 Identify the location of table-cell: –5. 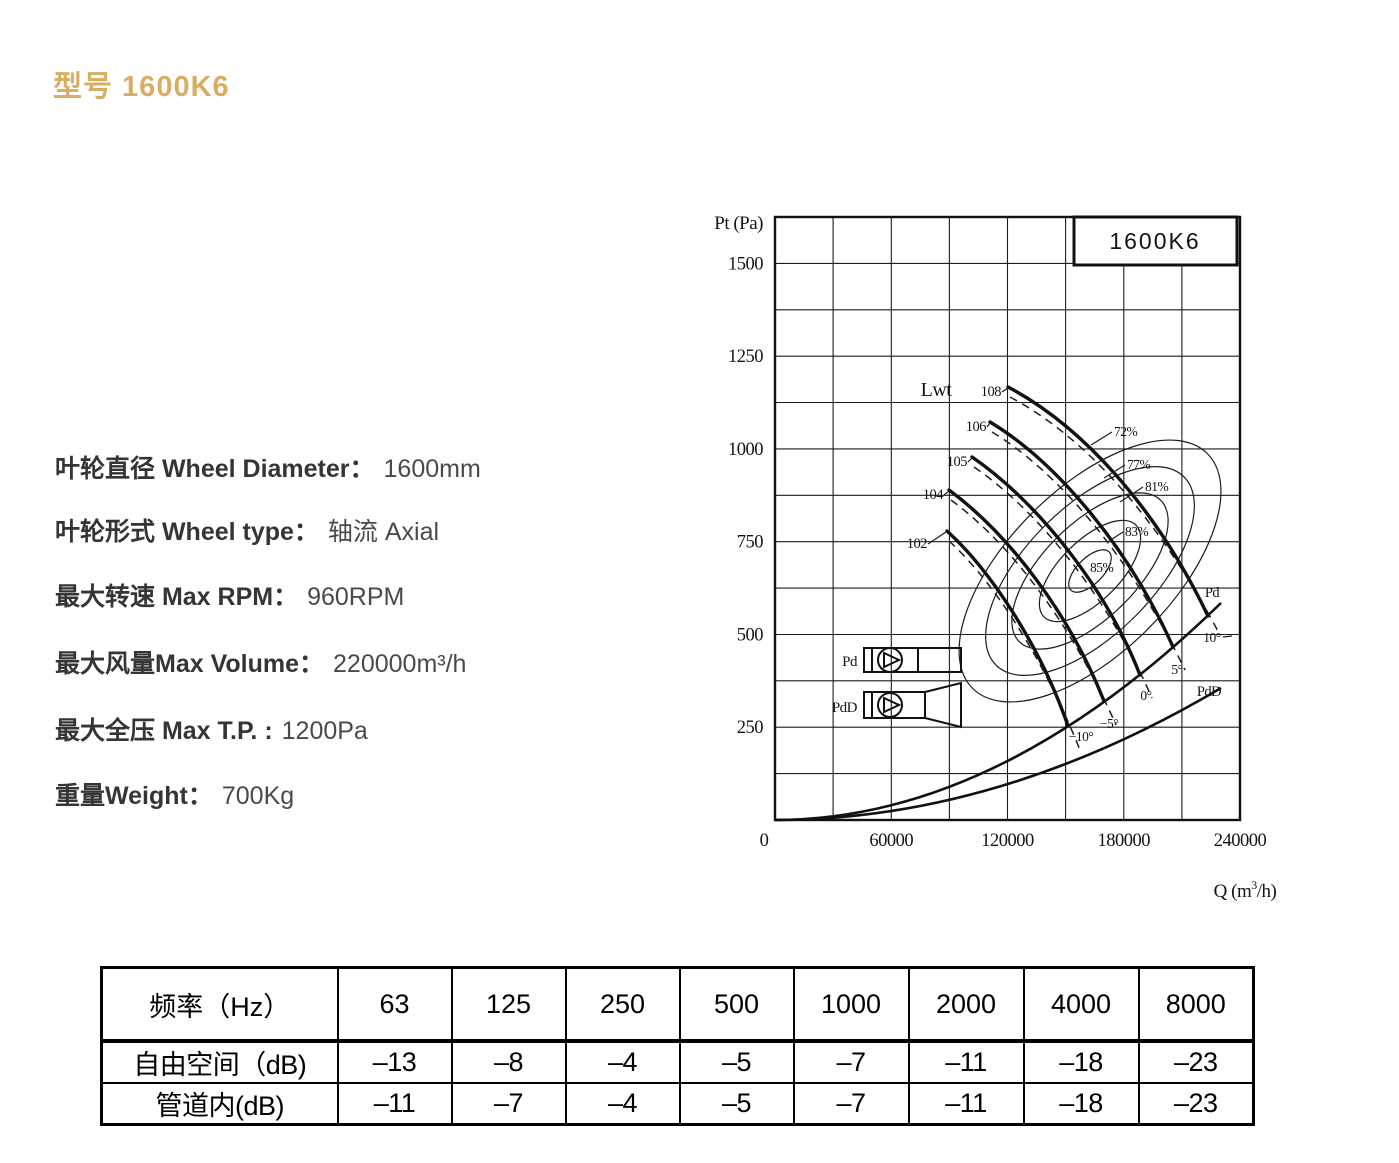
(736, 1104).